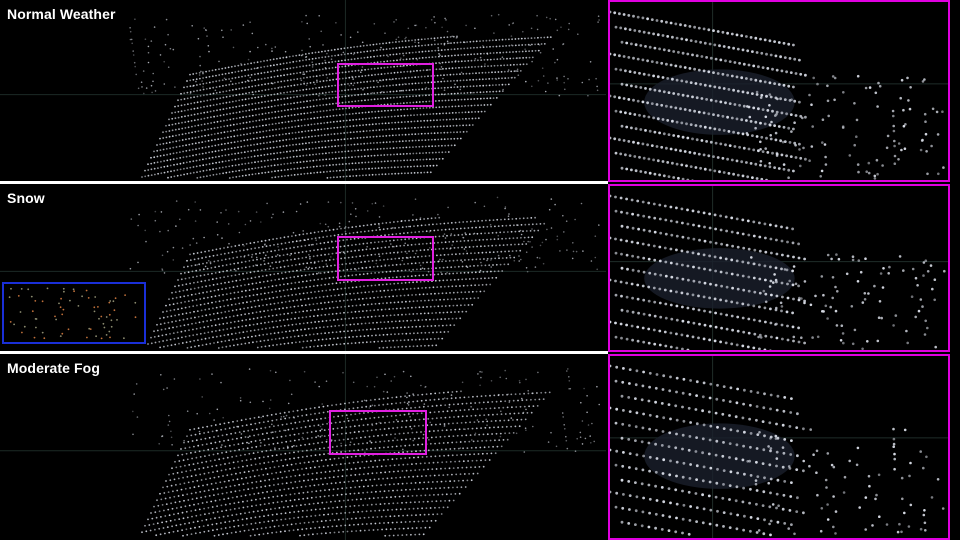 The height and width of the screenshot is (540, 960). I want to click on zoom-point-cloud-fog, so click(779, 447).